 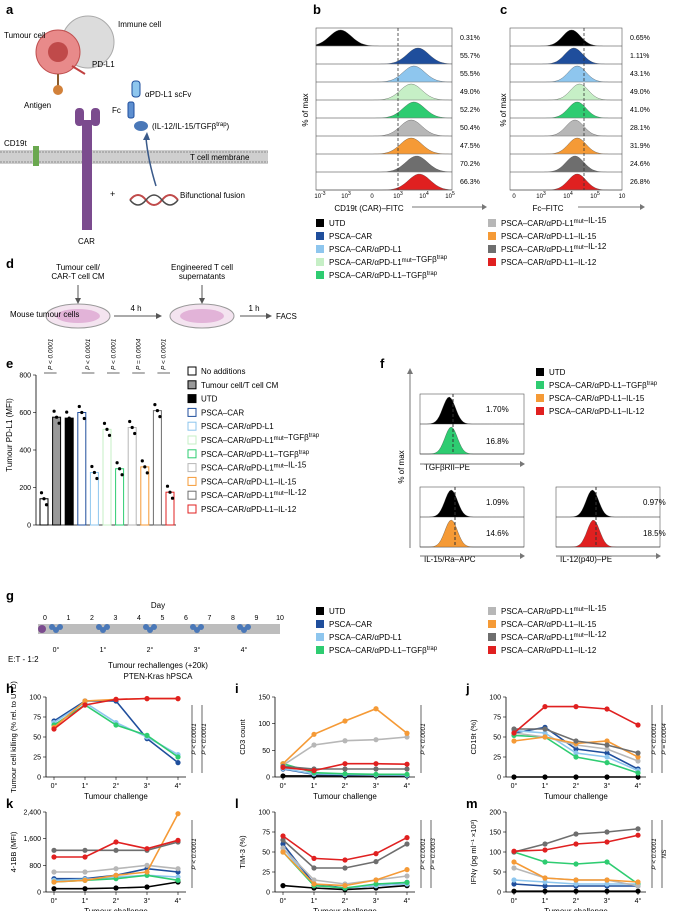 I want to click on g-legend-label: UTD, so click(x=337, y=611).